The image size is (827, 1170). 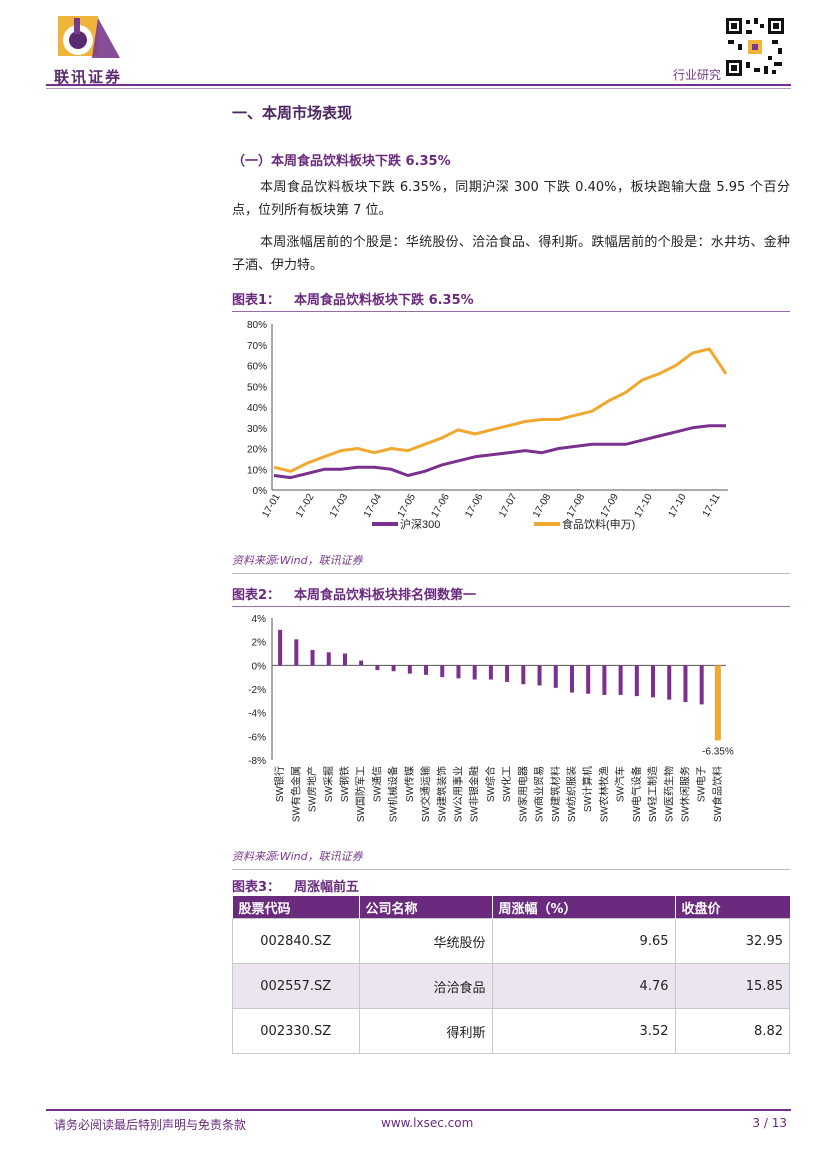 I want to click on x-tick-label: SW医药生物, so click(x=668, y=794).